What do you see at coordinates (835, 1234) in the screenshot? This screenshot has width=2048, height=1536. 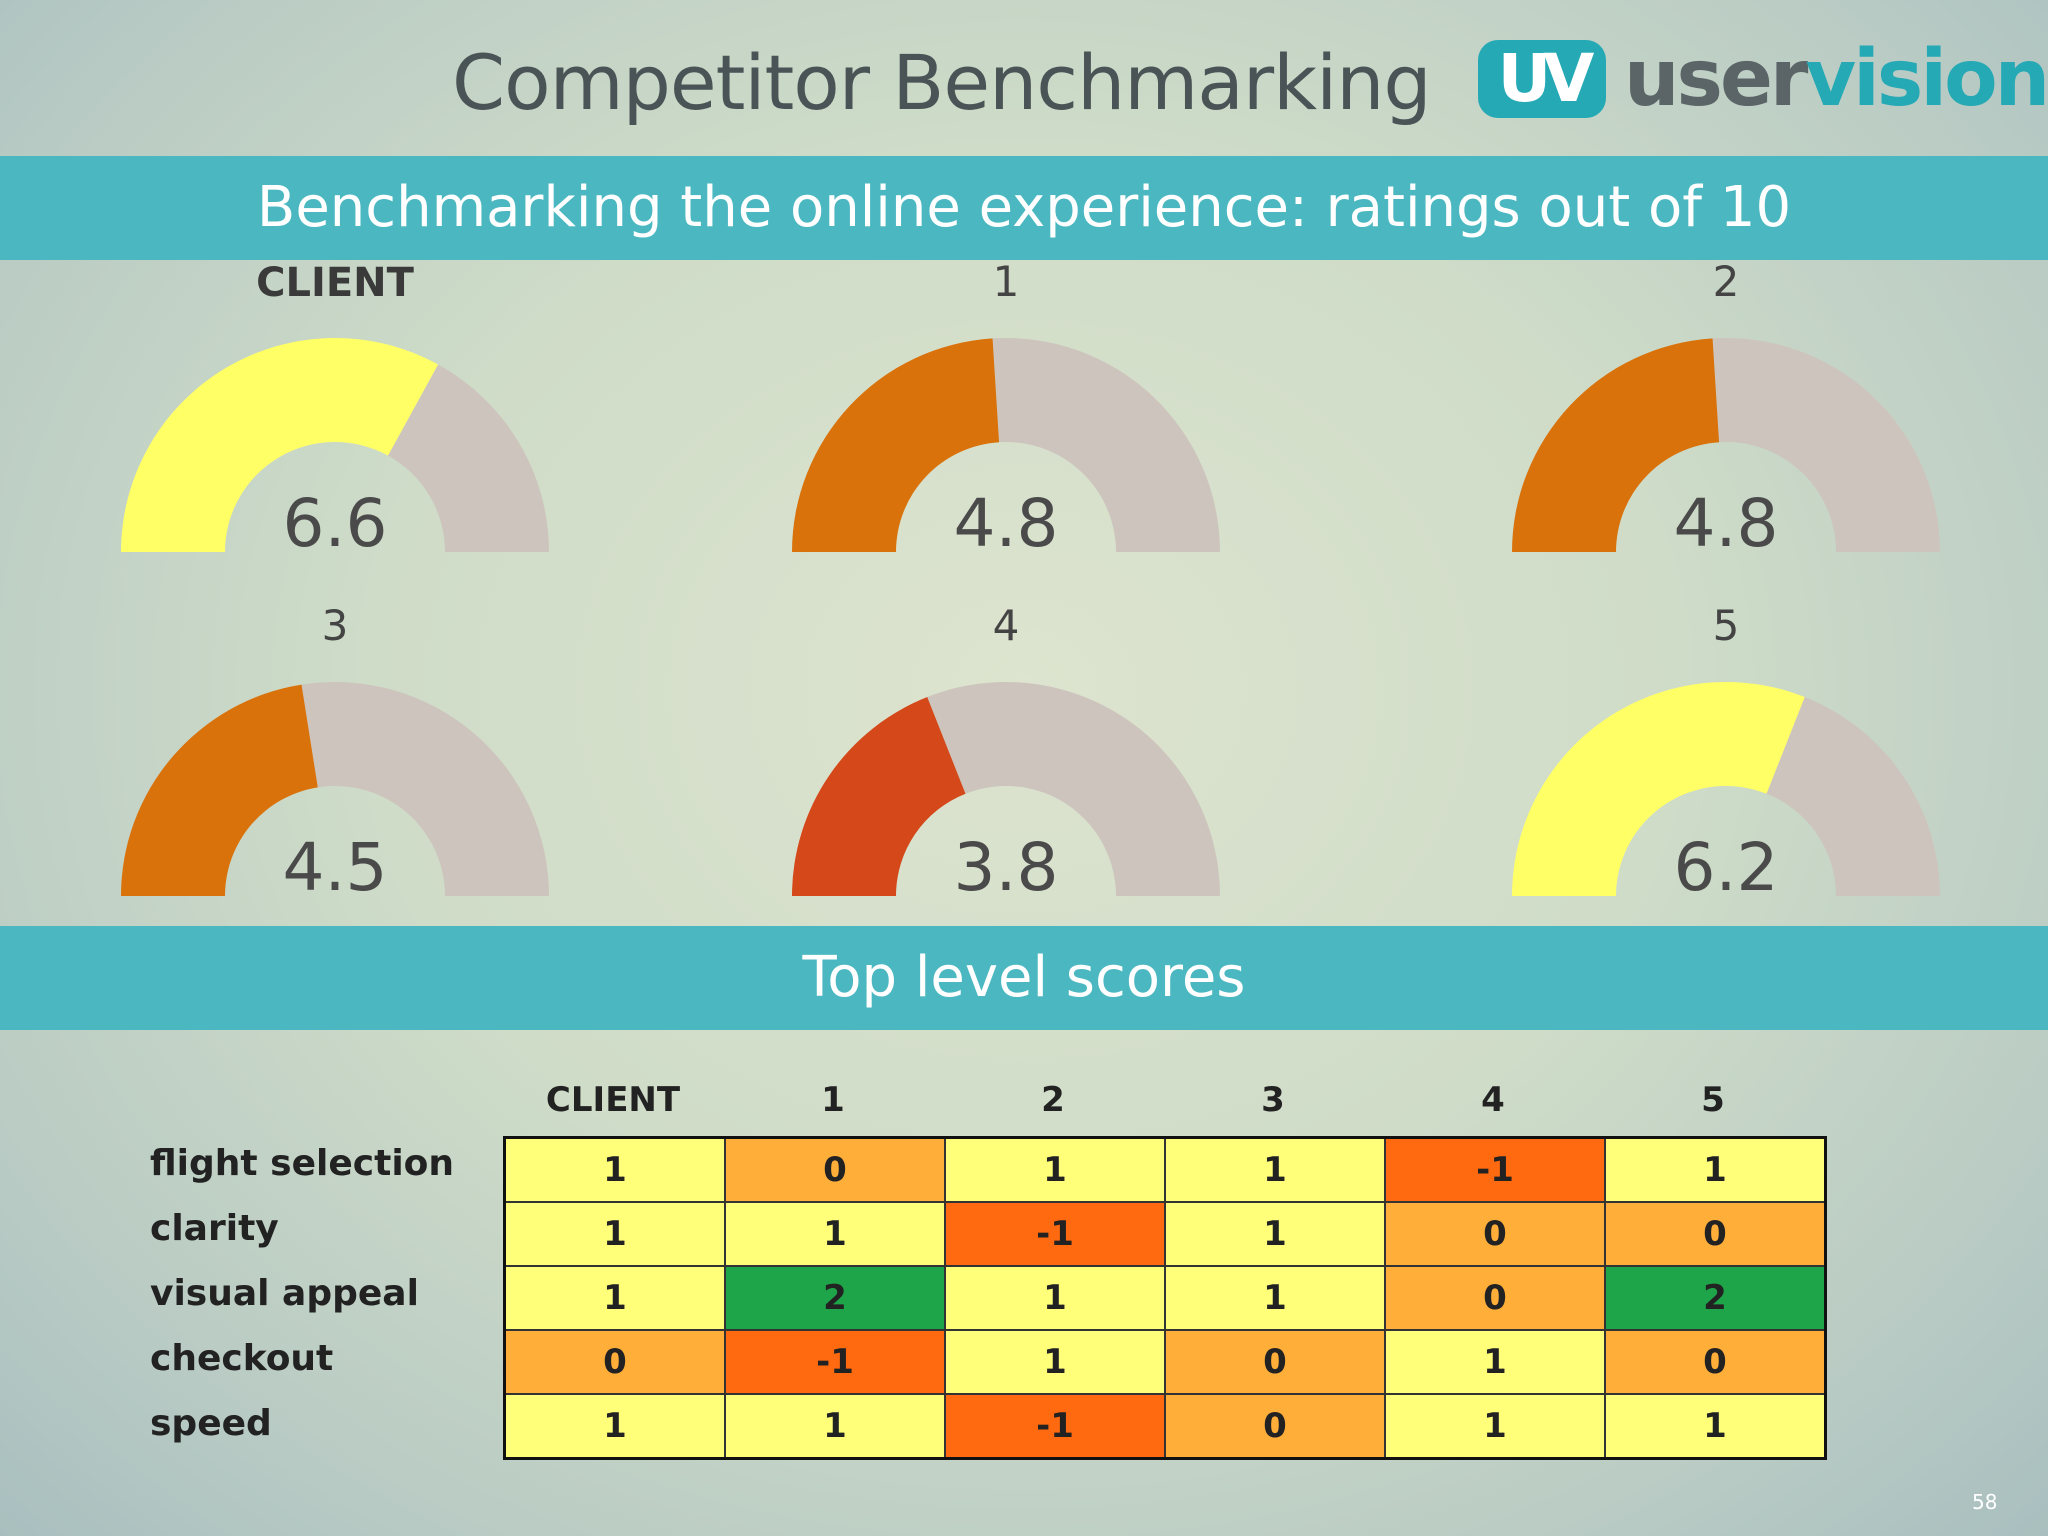 I see `score-cell-1-1: 1` at bounding box center [835, 1234].